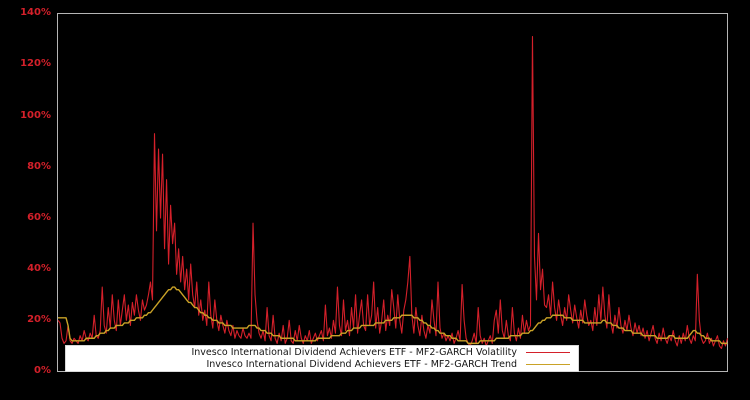 The image size is (750, 400). Describe the element at coordinates (39, 268) in the screenshot. I see `y-axis-tick-label: 40%` at that location.